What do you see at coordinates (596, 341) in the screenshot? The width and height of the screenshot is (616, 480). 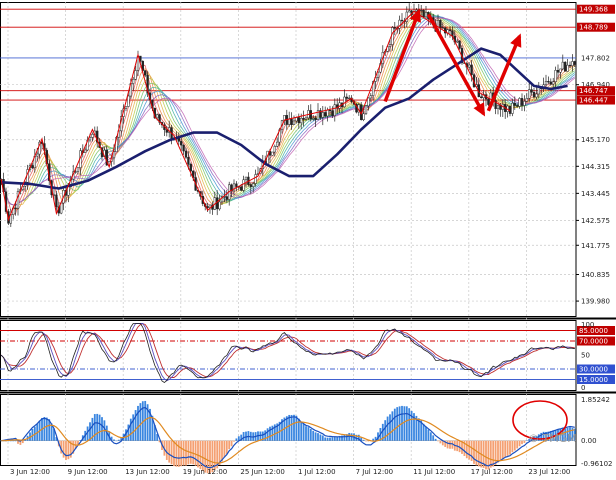 I see `rsi-level-box` at bounding box center [596, 341].